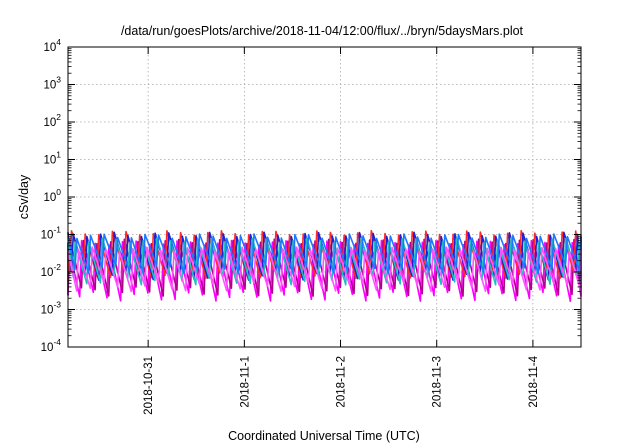 Image resolution: width=640 pixels, height=448 pixels. Describe the element at coordinates (51, 270) in the screenshot. I see `y-tick-label: 10⁻²` at that location.